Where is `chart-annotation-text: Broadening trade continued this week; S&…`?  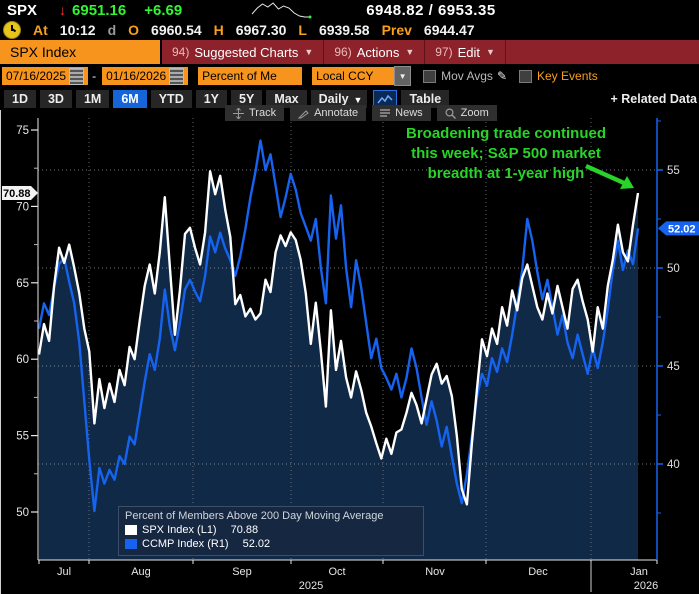
chart-annotation-text: Broadening trade continued this week; S&… is located at coordinates (506, 154).